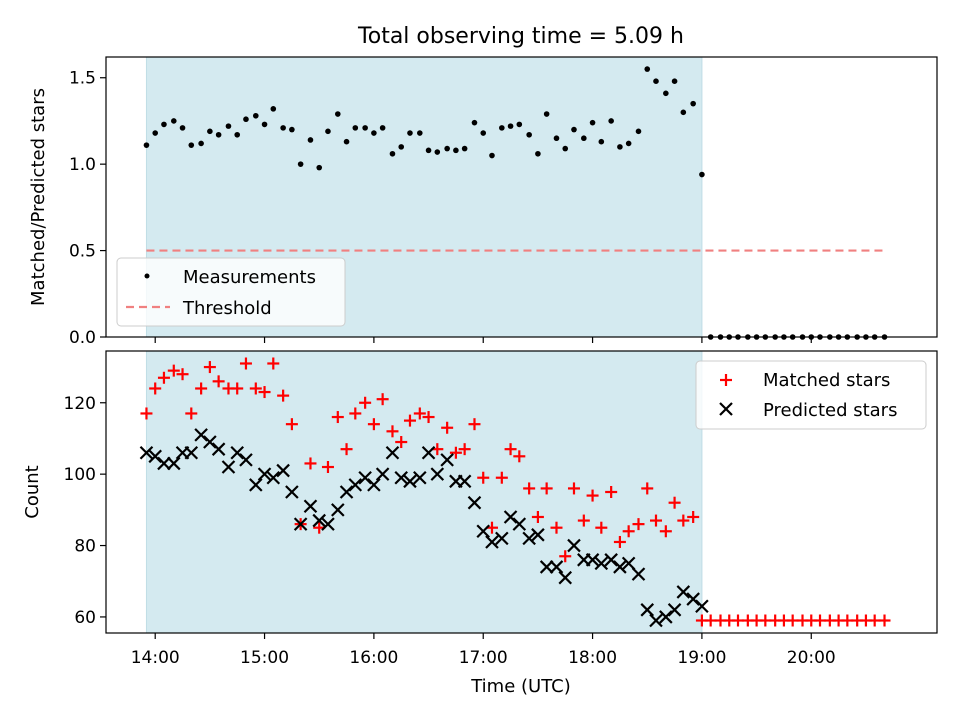  Describe the element at coordinates (826, 380) in the screenshot. I see `legend-matched-label: Matched stars` at that location.